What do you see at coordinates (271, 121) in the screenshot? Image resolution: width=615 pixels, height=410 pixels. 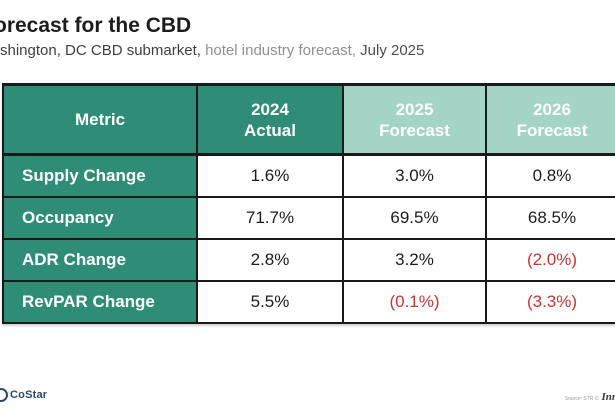 I see `column-header-cell: 2024 Actual` at bounding box center [271, 121].